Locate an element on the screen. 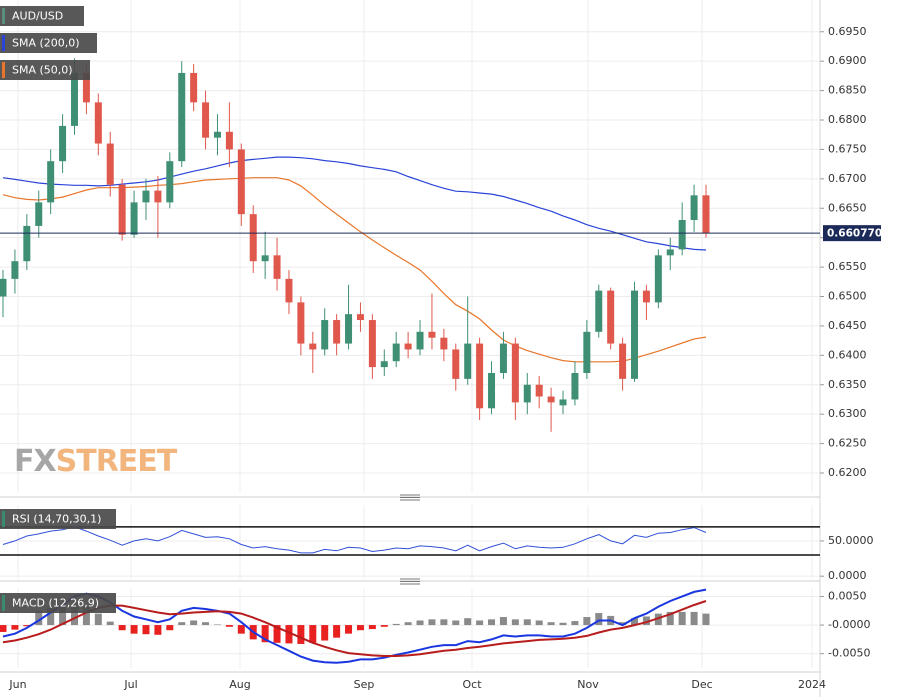 This screenshot has width=898, height=697. y-tick-label: 0.6800 is located at coordinates (847, 119).